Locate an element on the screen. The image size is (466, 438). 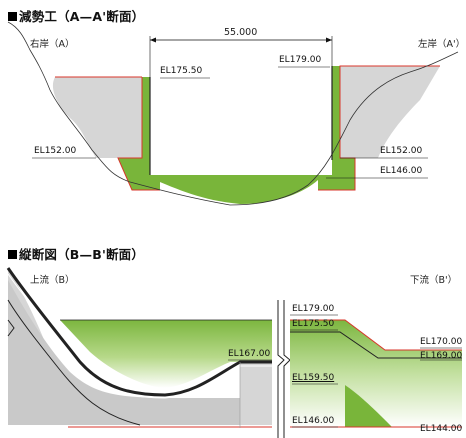
upstream-concrete is located at coordinates (166, 354).